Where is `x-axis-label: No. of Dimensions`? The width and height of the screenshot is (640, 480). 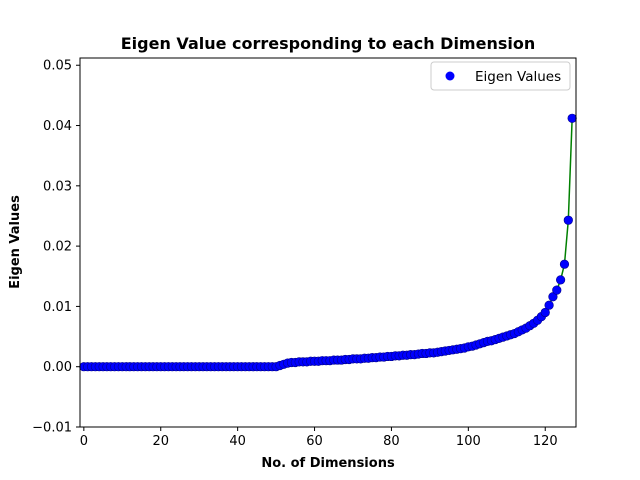 x-axis-label: No. of Dimensions is located at coordinates (328, 463).